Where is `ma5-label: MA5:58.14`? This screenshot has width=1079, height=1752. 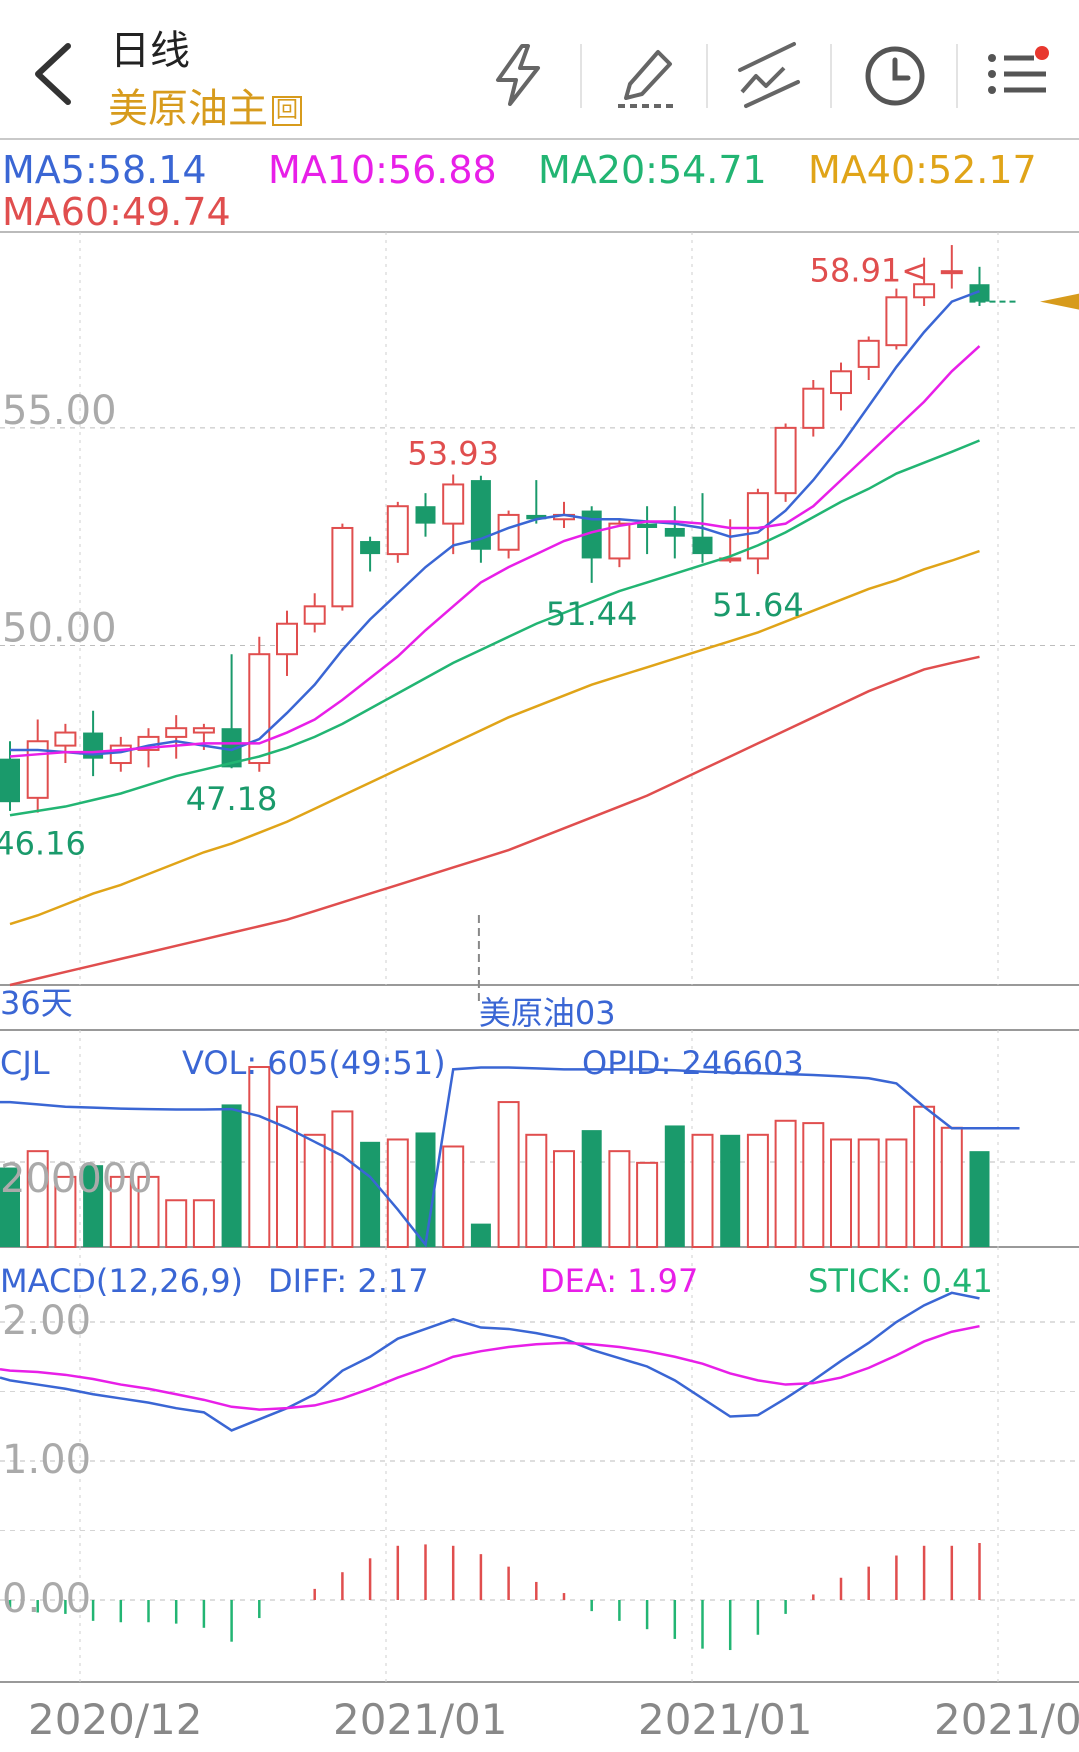 ma5-label: MA5:58.14 is located at coordinates (104, 170).